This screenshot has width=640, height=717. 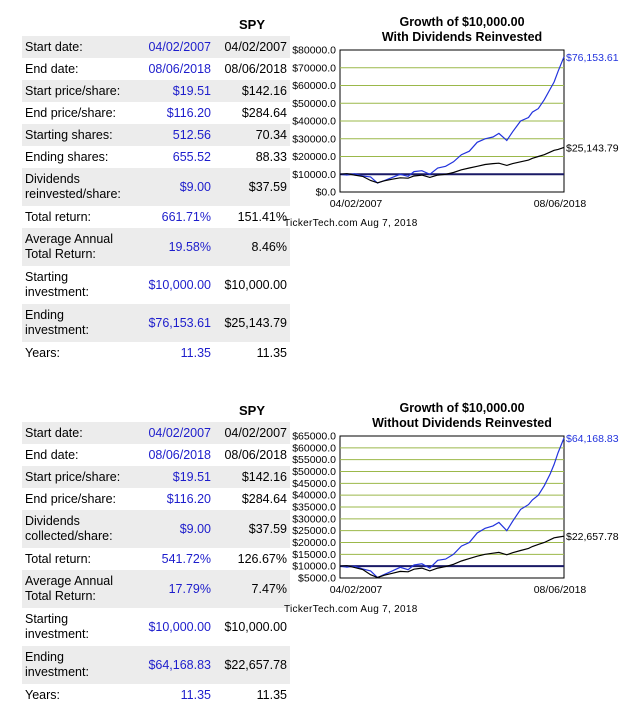 I want to click on y-tick-label: $5000.0, so click(x=317, y=579).